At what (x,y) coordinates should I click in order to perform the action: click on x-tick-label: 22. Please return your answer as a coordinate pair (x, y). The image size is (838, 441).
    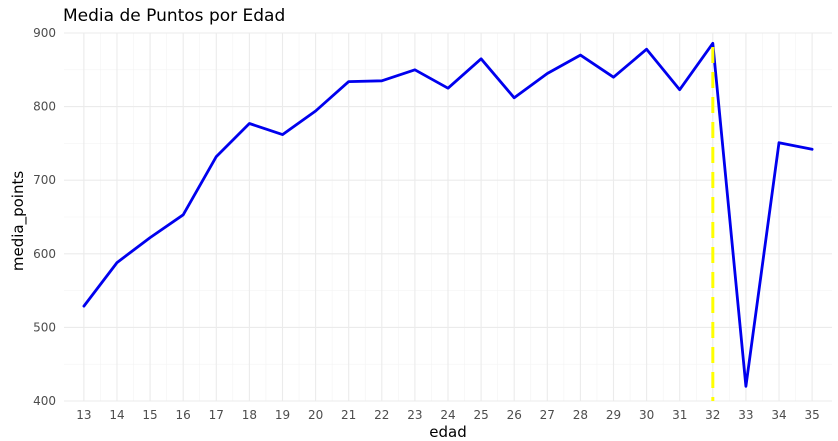
    Looking at the image, I should click on (381, 415).